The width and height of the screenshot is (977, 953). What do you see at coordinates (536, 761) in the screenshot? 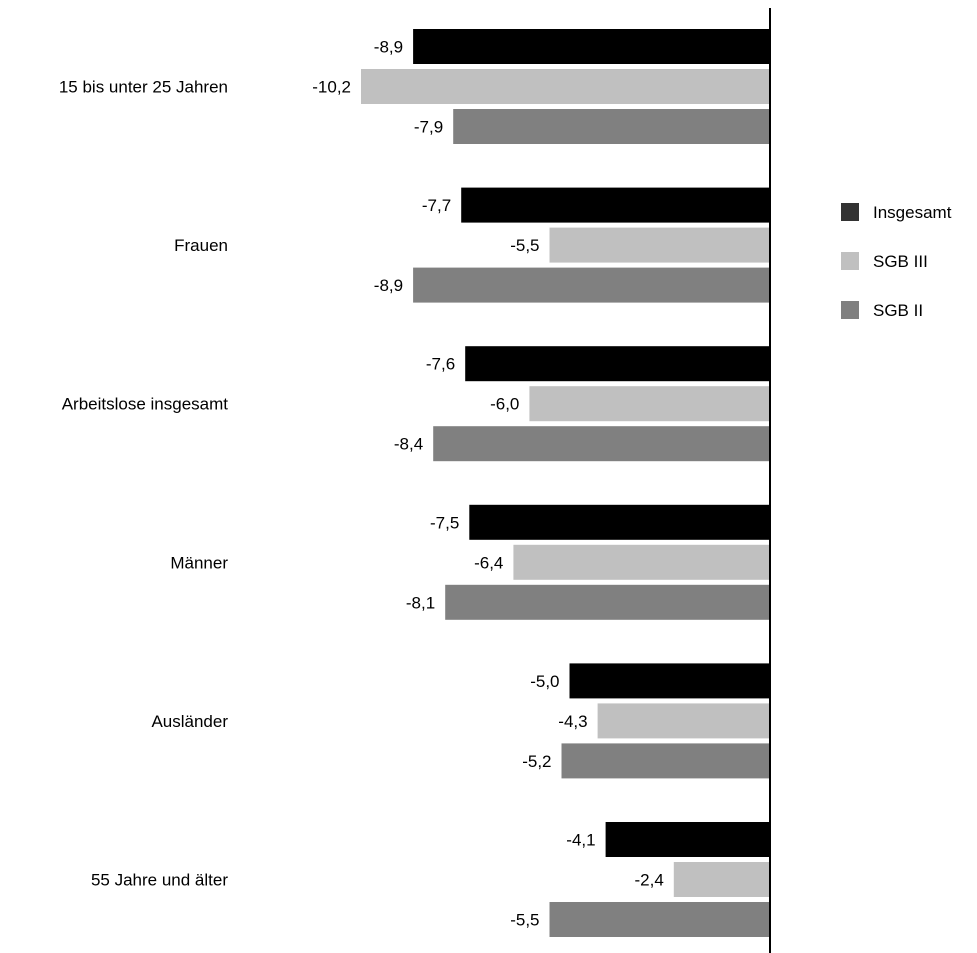
I see `value-label-sgb-ii-auslander: -5,2` at bounding box center [536, 761].